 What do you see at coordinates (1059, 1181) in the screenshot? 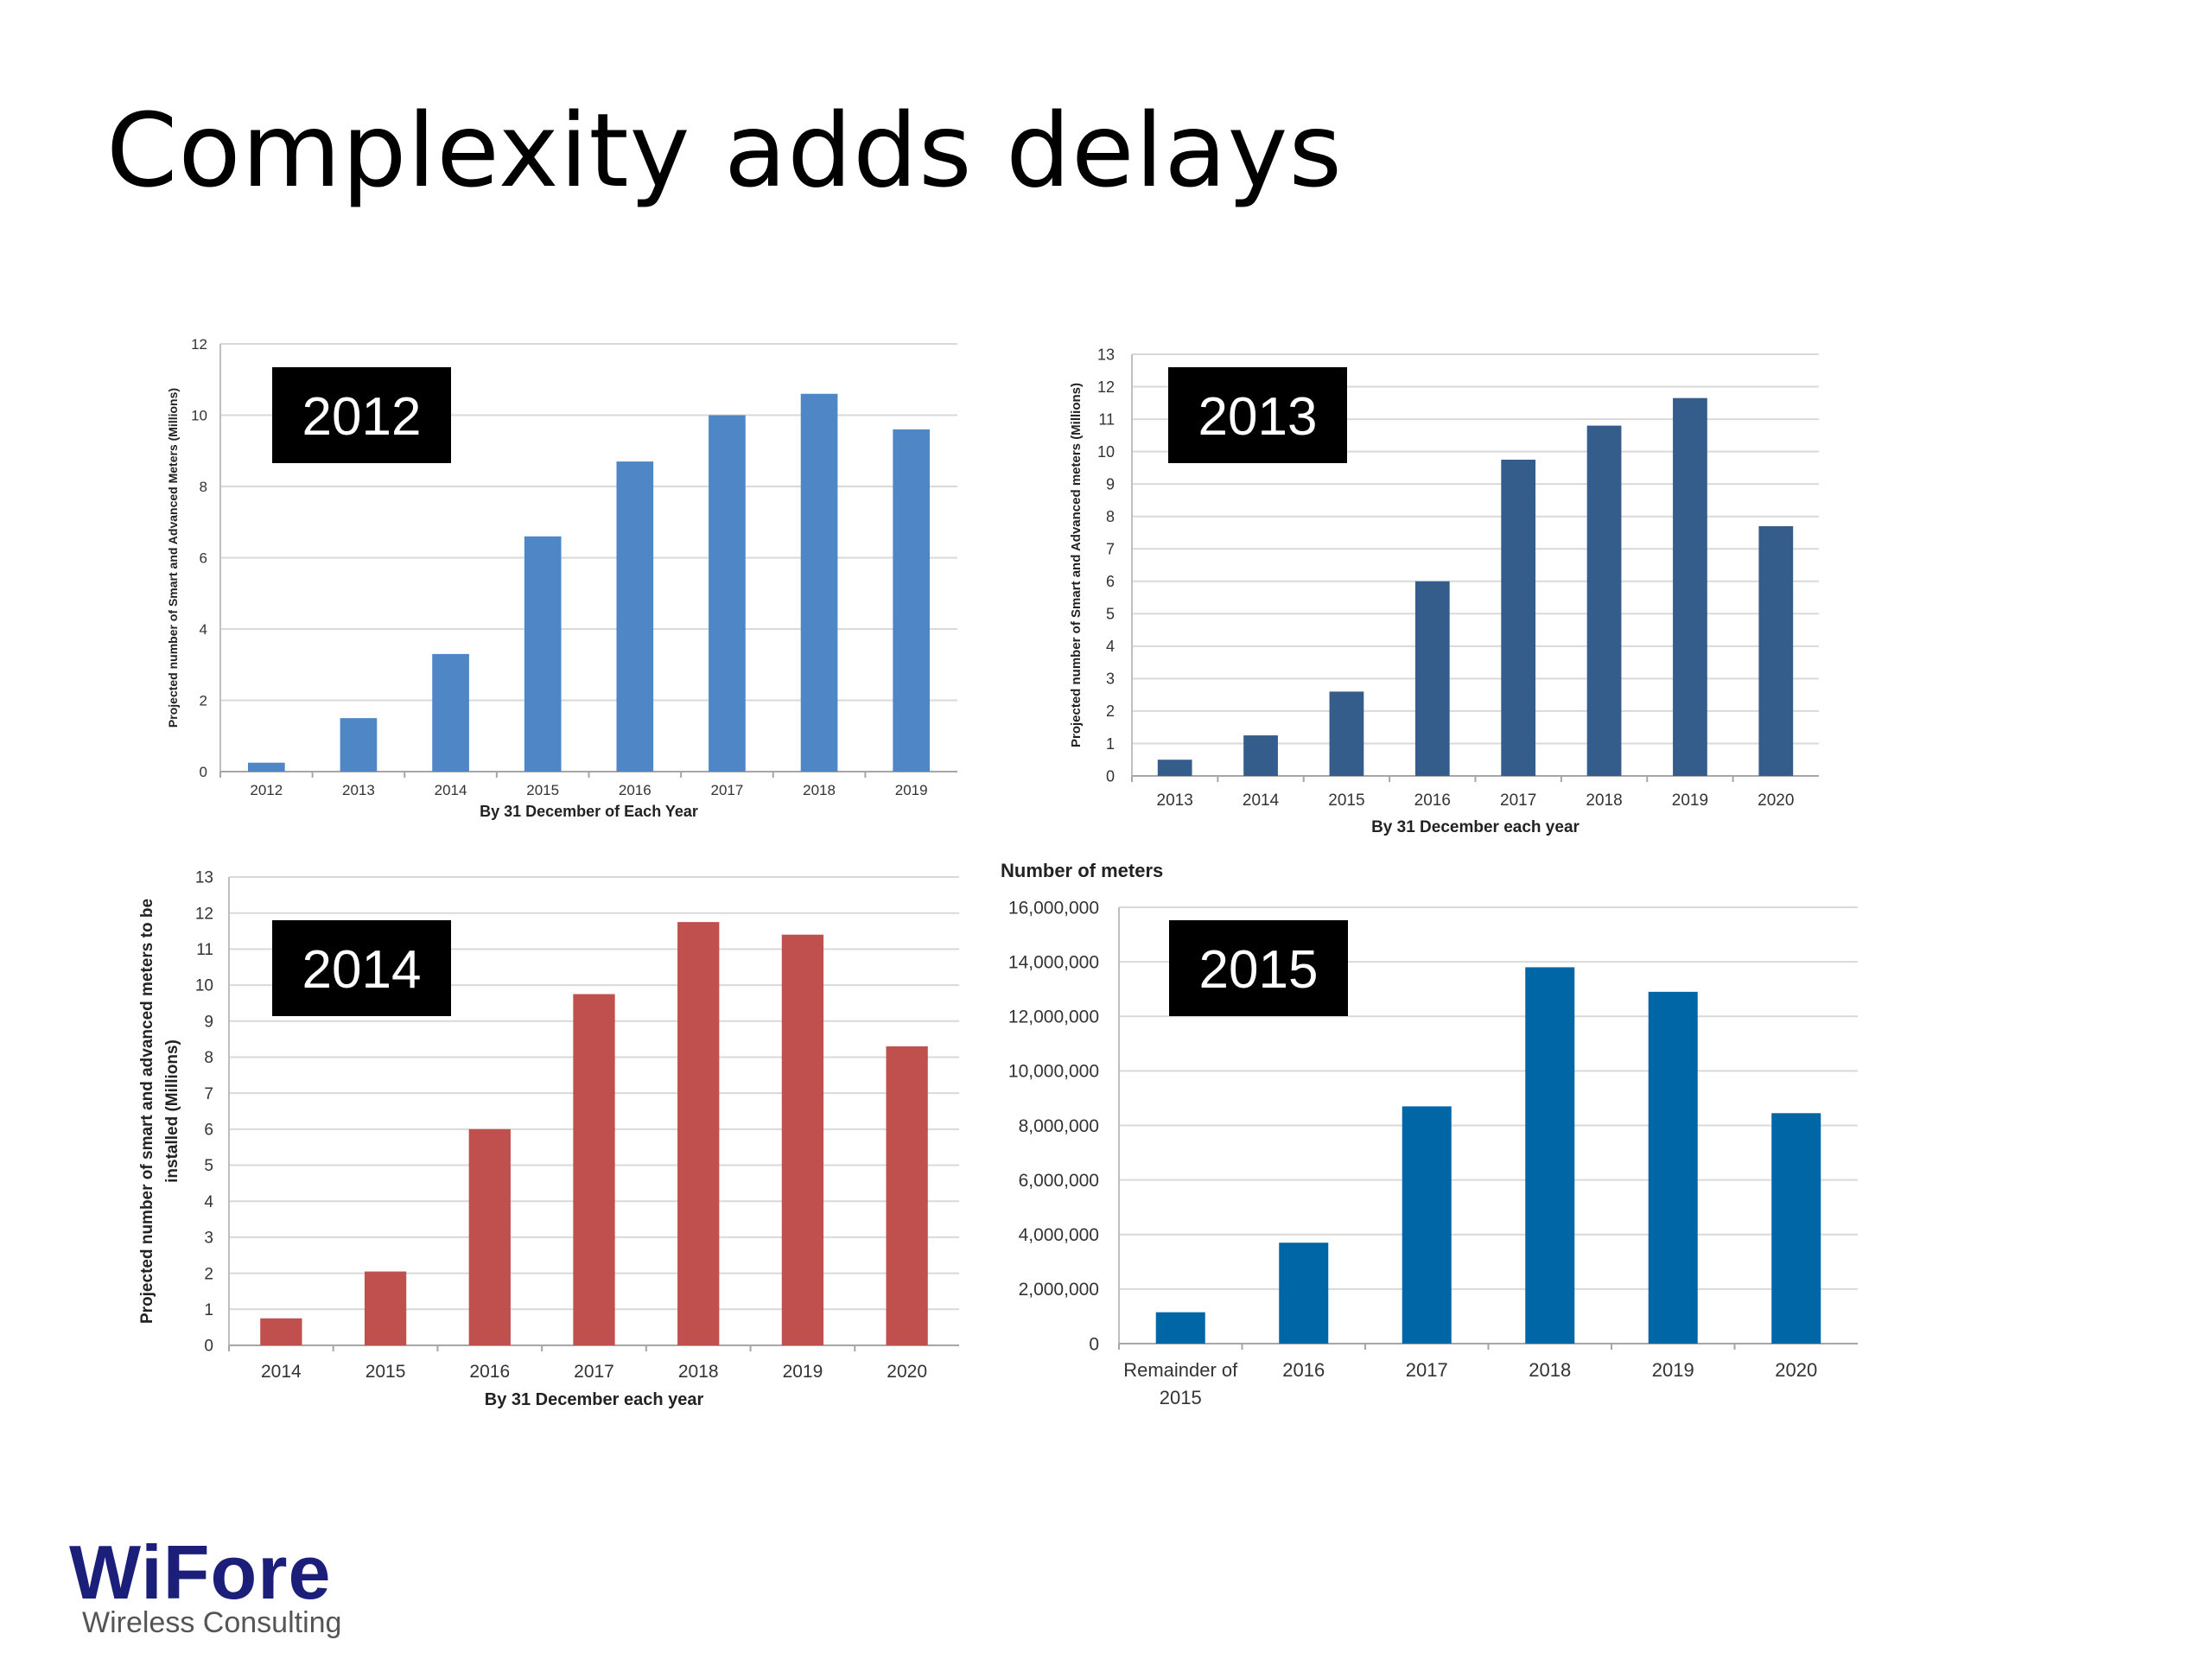
I see `y-tick-label: 6,000,000` at bounding box center [1059, 1181].